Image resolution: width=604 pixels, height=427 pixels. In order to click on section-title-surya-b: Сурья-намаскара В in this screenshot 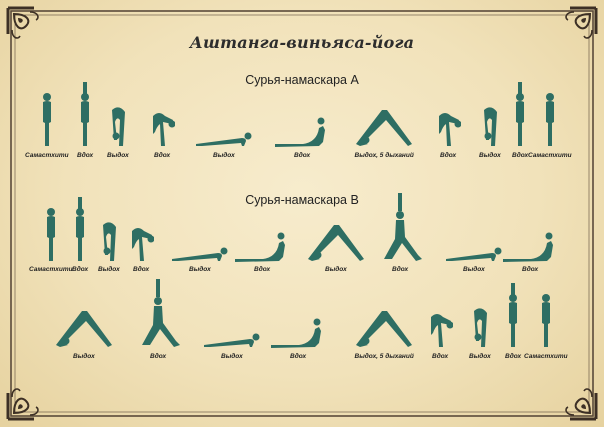, I will do `click(302, 200)`.